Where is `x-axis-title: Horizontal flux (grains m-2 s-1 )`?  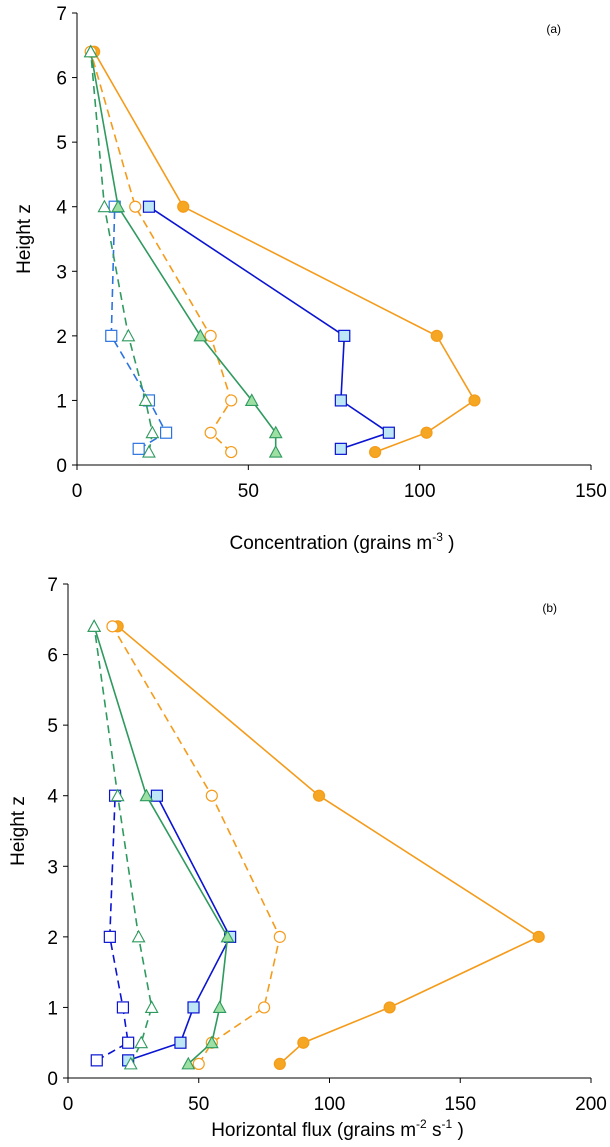 x-axis-title: Horizontal flux (grains m-2 s-1 ) is located at coordinates (337, 1129).